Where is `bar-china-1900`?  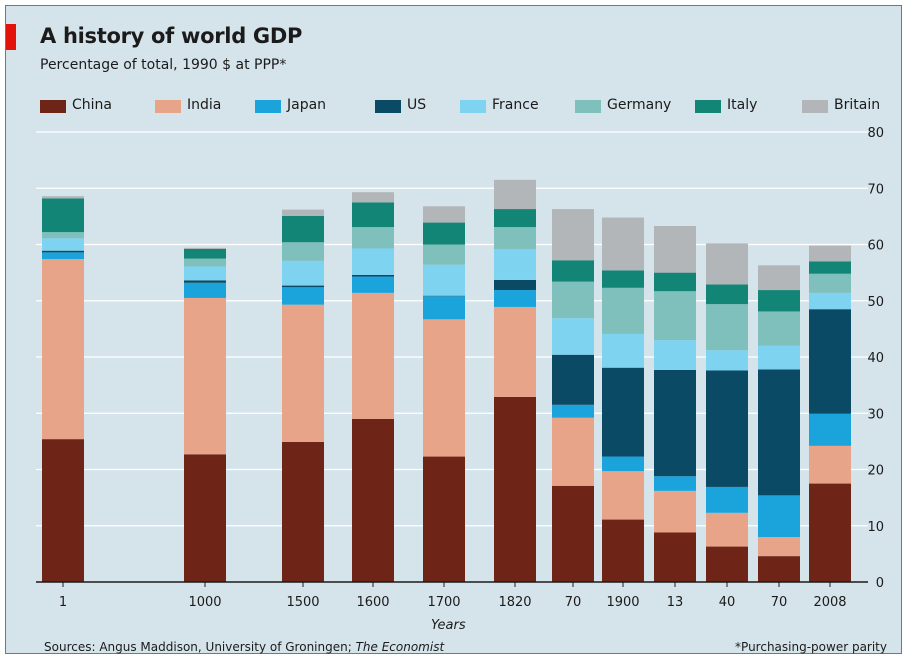
bar-china-1900 is located at coordinates (623, 550).